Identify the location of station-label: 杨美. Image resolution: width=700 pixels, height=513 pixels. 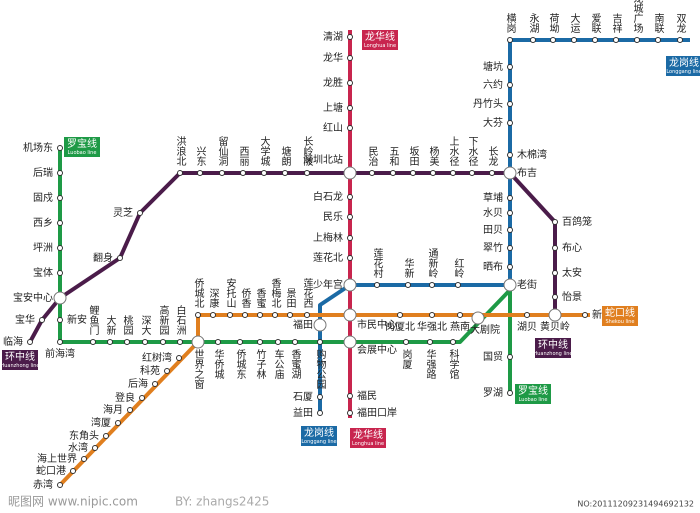
(433, 156).